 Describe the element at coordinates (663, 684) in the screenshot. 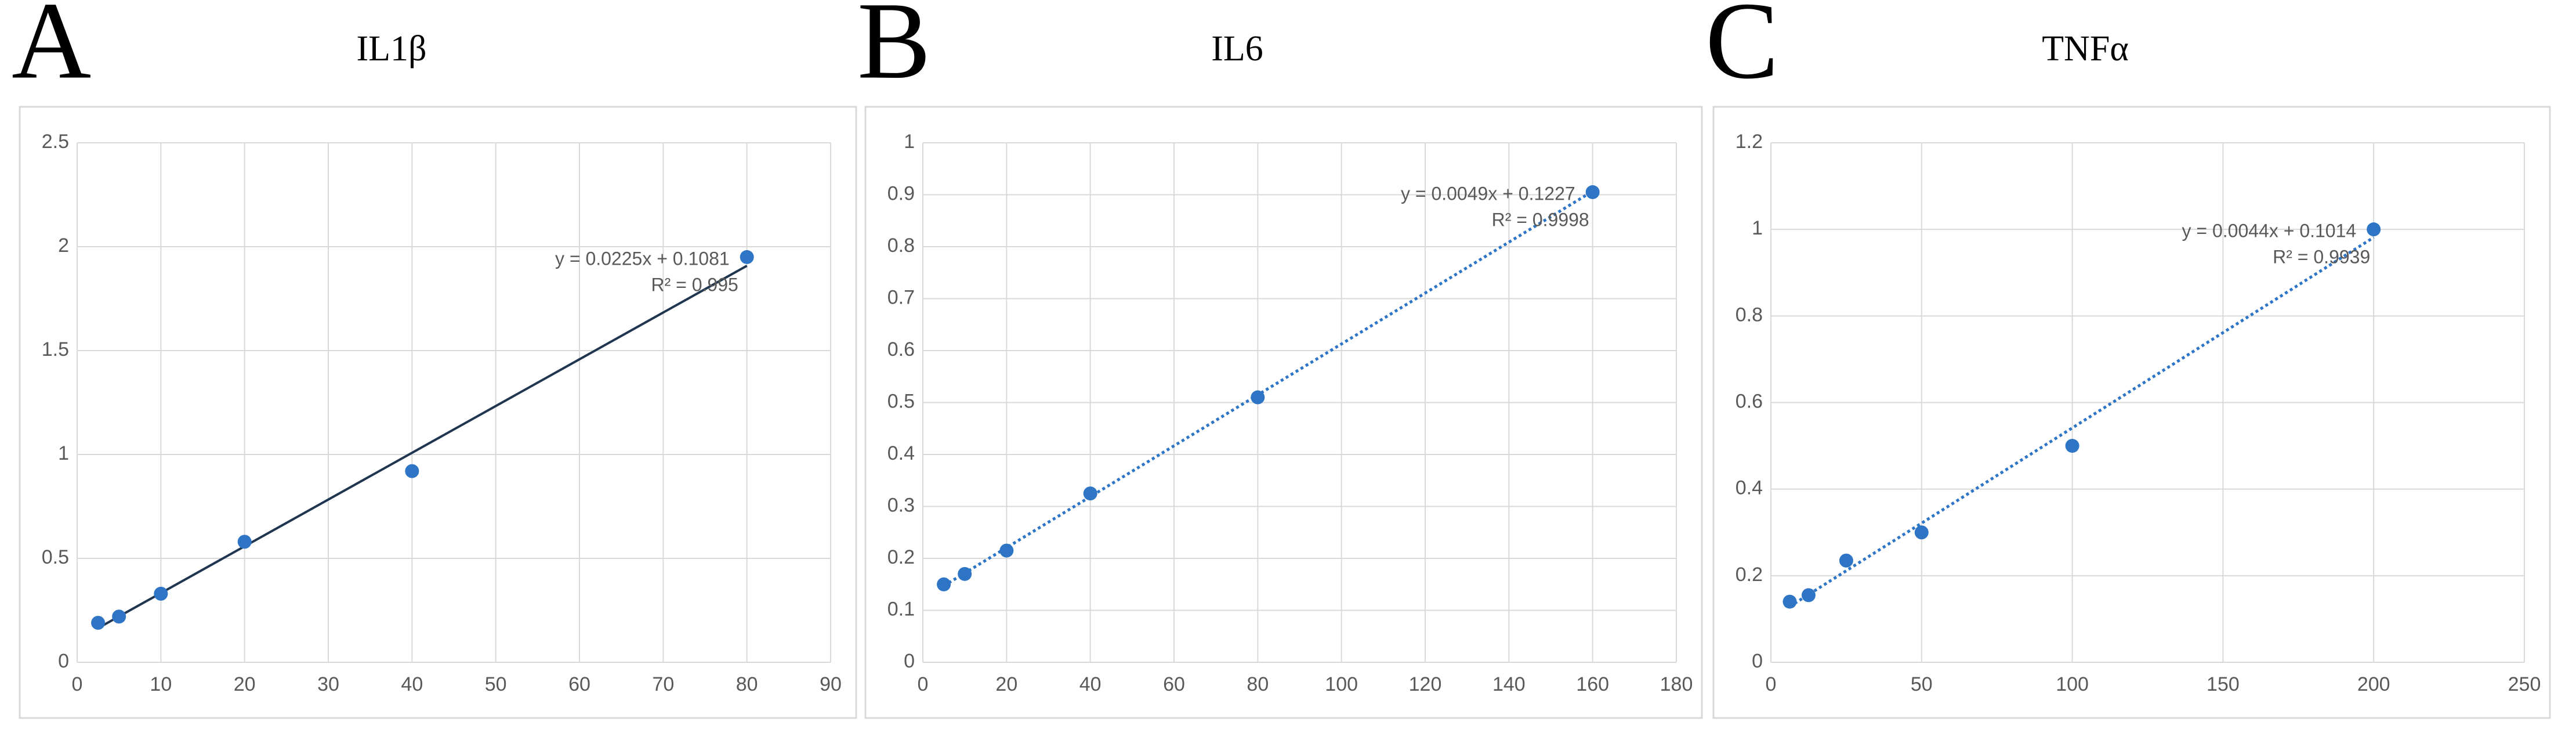

I see `x-tick-label: 70` at that location.